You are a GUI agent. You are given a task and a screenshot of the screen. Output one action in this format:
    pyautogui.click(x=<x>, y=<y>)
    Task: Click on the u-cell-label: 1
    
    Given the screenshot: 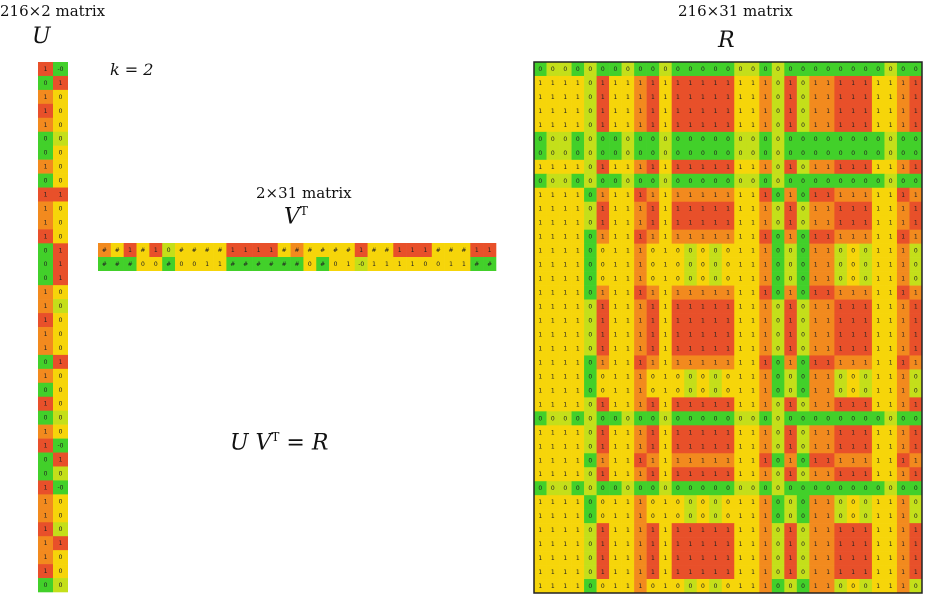 What is the action you would take?
    pyautogui.click(x=46, y=487)
    